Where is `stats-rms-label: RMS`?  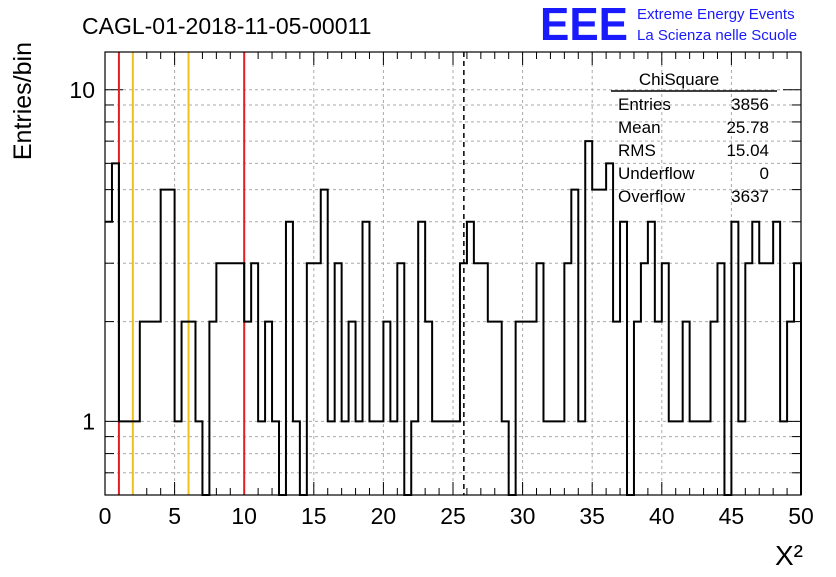
stats-rms-label: RMS is located at coordinates (637, 150).